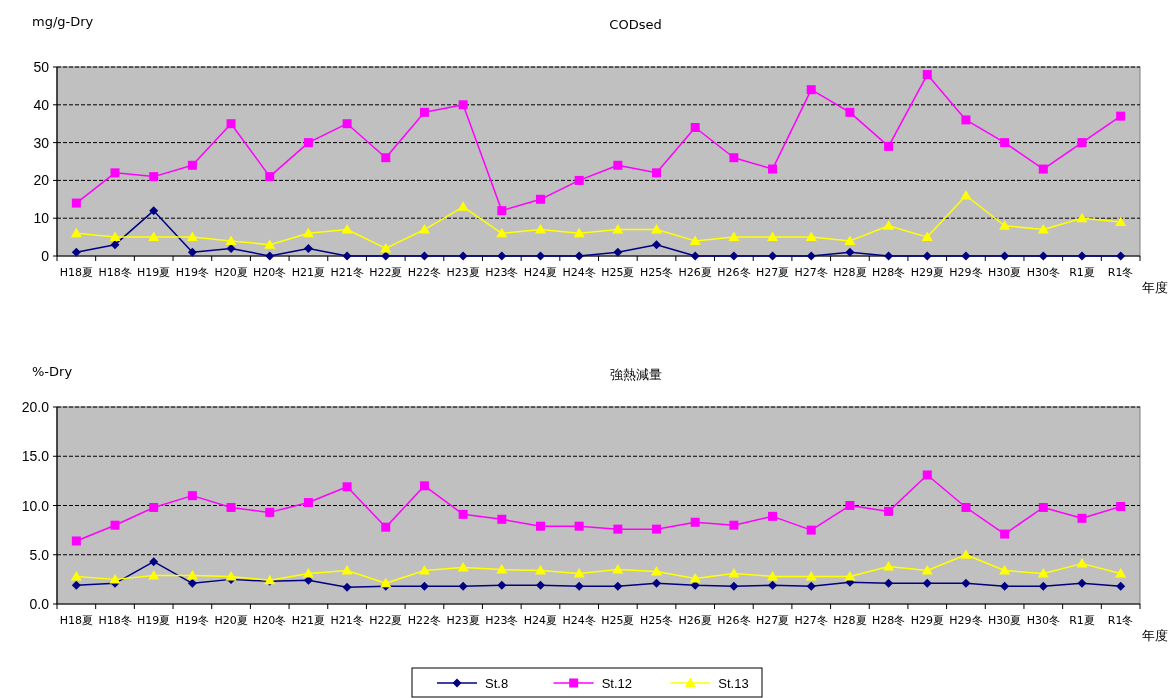 Image resolution: width=1174 pixels, height=698 pixels. I want to click on x-tick-label: H20冬, so click(270, 272).